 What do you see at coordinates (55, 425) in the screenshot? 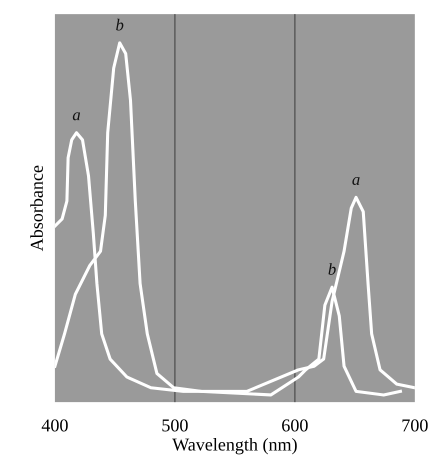
I see `x-tick-label: 400` at bounding box center [55, 425].